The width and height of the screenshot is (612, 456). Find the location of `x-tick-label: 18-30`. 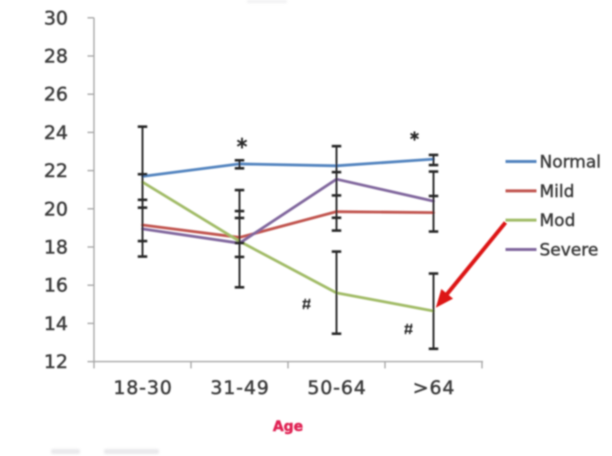

x-tick-label: 18-30 is located at coordinates (142, 388).